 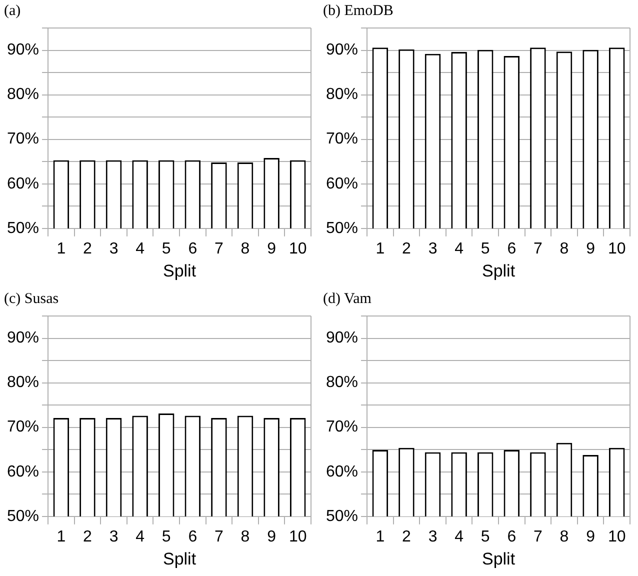 What do you see at coordinates (31, 298) in the screenshot?
I see `chart-title: (c) Susas` at bounding box center [31, 298].